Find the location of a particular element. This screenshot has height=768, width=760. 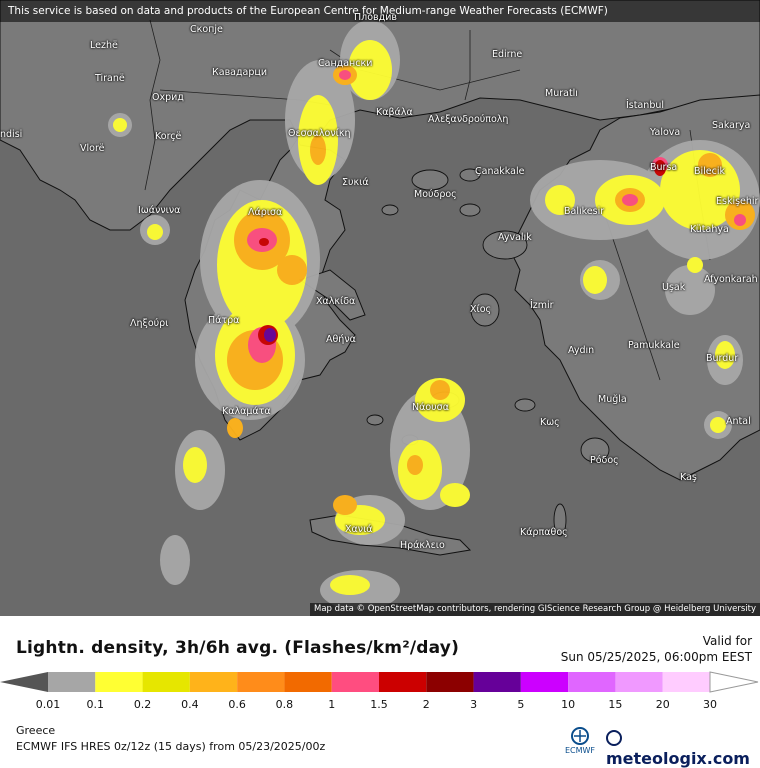

city-label: Охрид is located at coordinates (168, 97).